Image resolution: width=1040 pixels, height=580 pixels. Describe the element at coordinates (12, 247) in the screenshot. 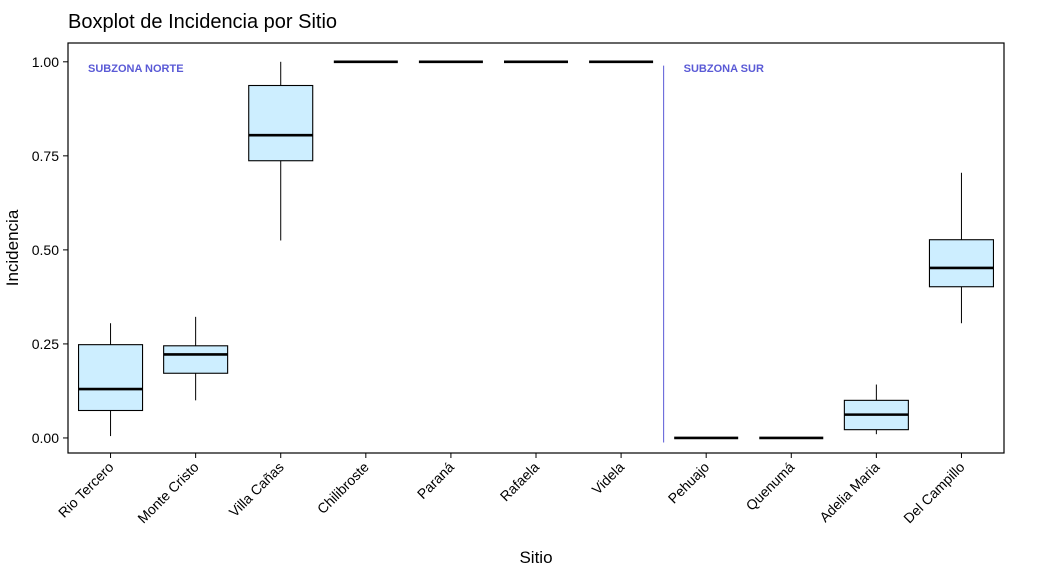

I see `y-axis-title: Incidencia` at that location.